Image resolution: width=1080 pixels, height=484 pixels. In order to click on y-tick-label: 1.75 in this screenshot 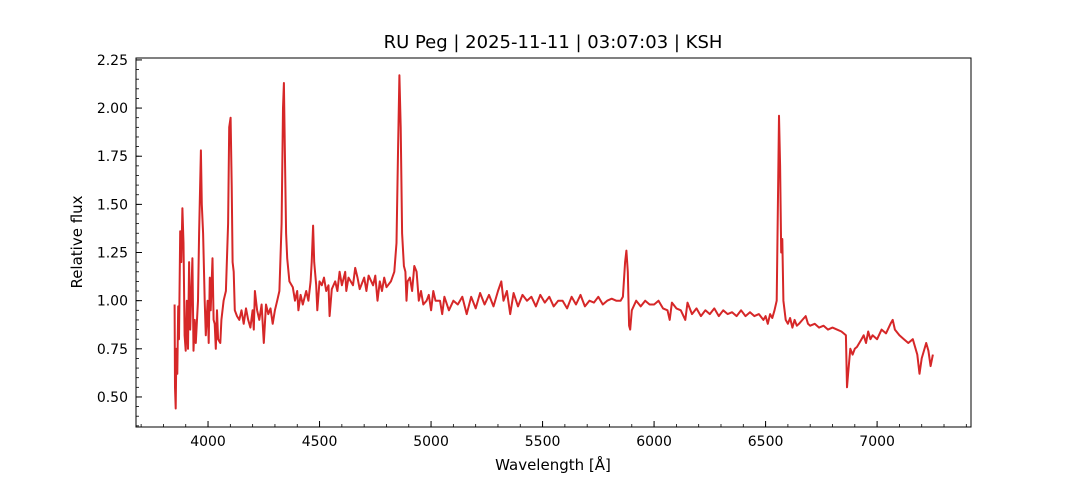, I will do `click(112, 157)`.